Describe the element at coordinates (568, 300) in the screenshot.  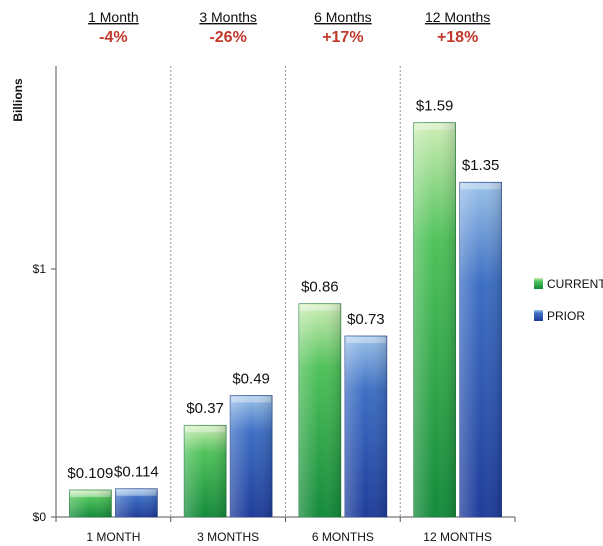
I see `legend: CURRENT PRIOR` at that location.